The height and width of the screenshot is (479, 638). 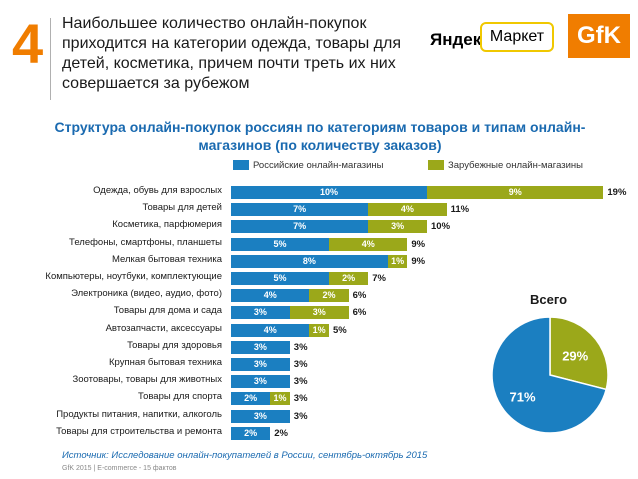 What do you see at coordinates (167, 311) in the screenshot?
I see `category-label: Товары для дома и сада` at bounding box center [167, 311].